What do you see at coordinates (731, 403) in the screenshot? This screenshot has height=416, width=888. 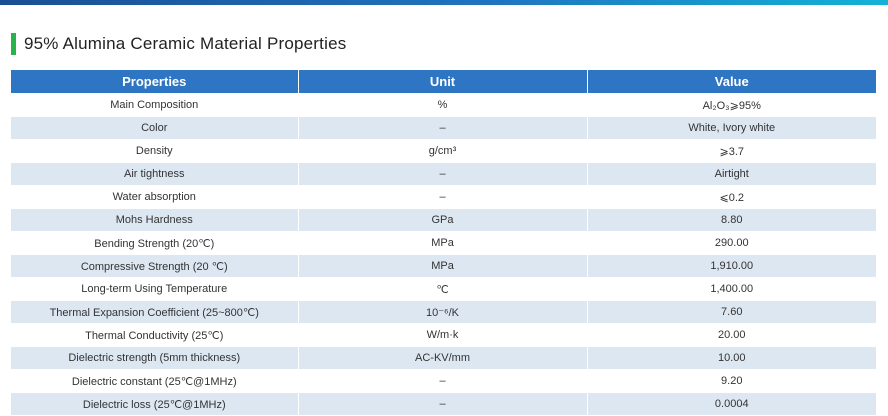 I see `value-cell: 0.0004` at bounding box center [731, 403].